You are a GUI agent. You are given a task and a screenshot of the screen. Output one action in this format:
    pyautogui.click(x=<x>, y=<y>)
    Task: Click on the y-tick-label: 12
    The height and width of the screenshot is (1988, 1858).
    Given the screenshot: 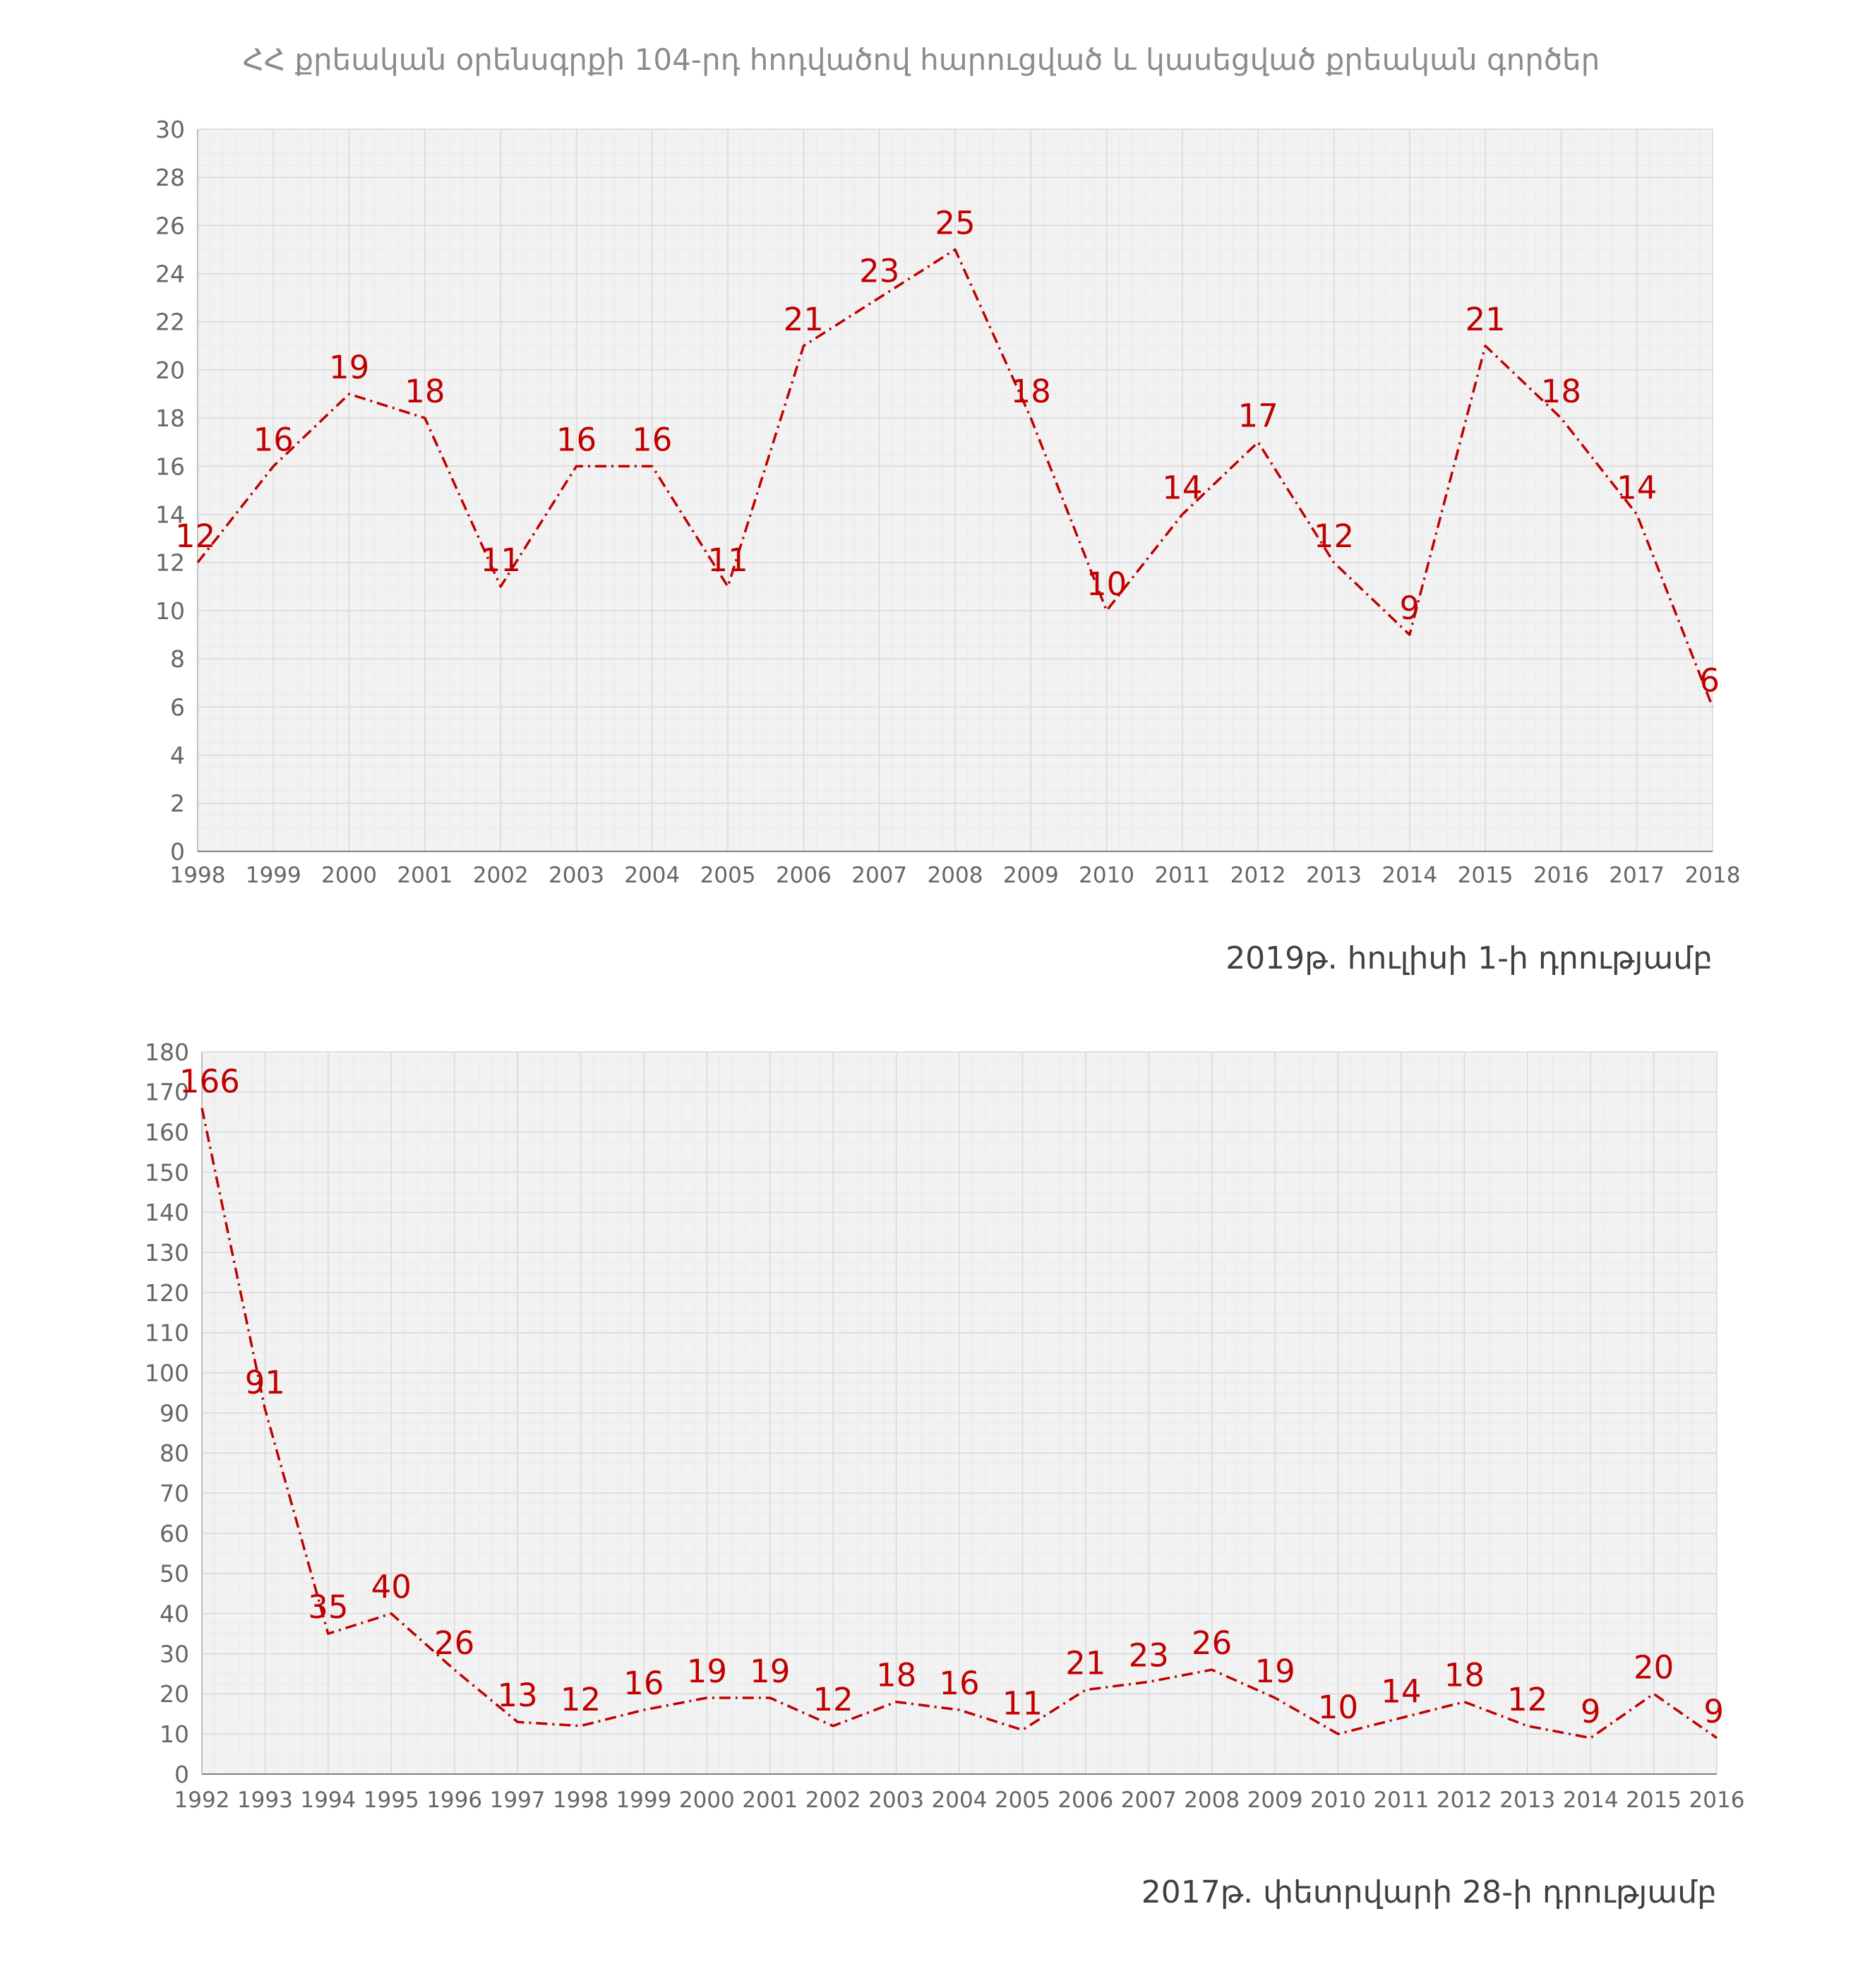 What is the action you would take?
    pyautogui.click(x=170, y=563)
    